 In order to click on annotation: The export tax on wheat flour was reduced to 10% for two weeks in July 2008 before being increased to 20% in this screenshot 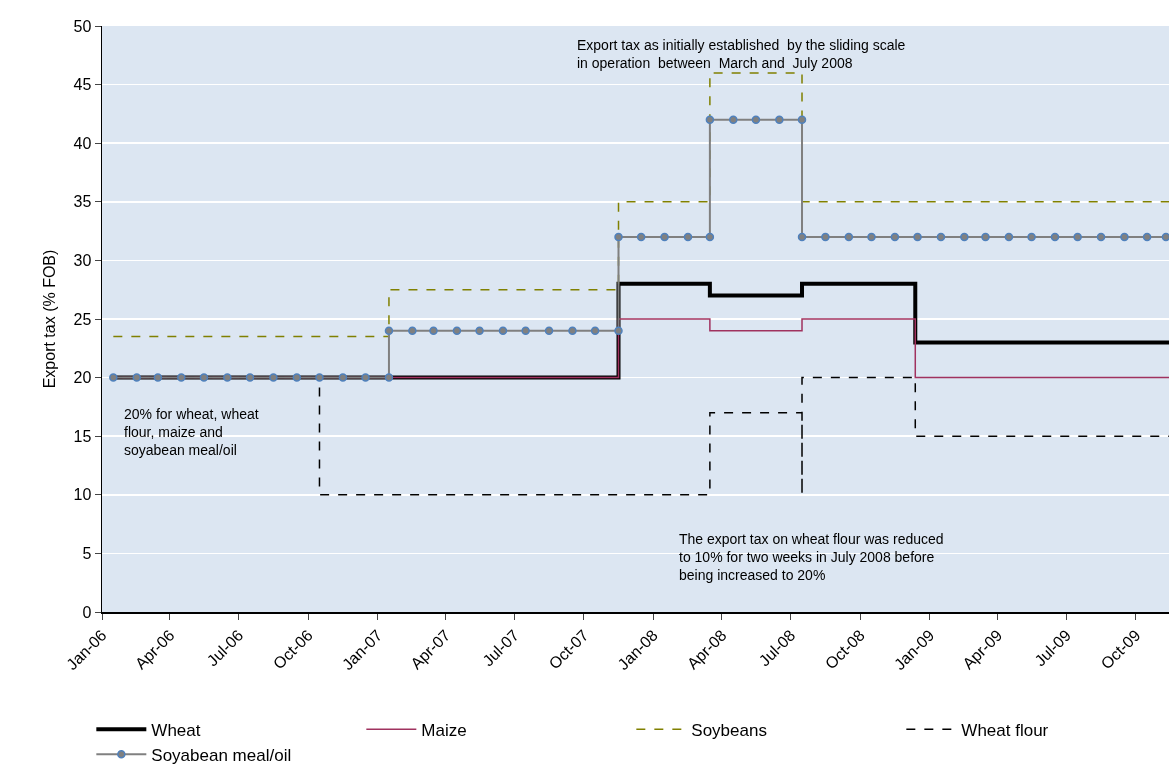, I will do `click(811, 557)`.